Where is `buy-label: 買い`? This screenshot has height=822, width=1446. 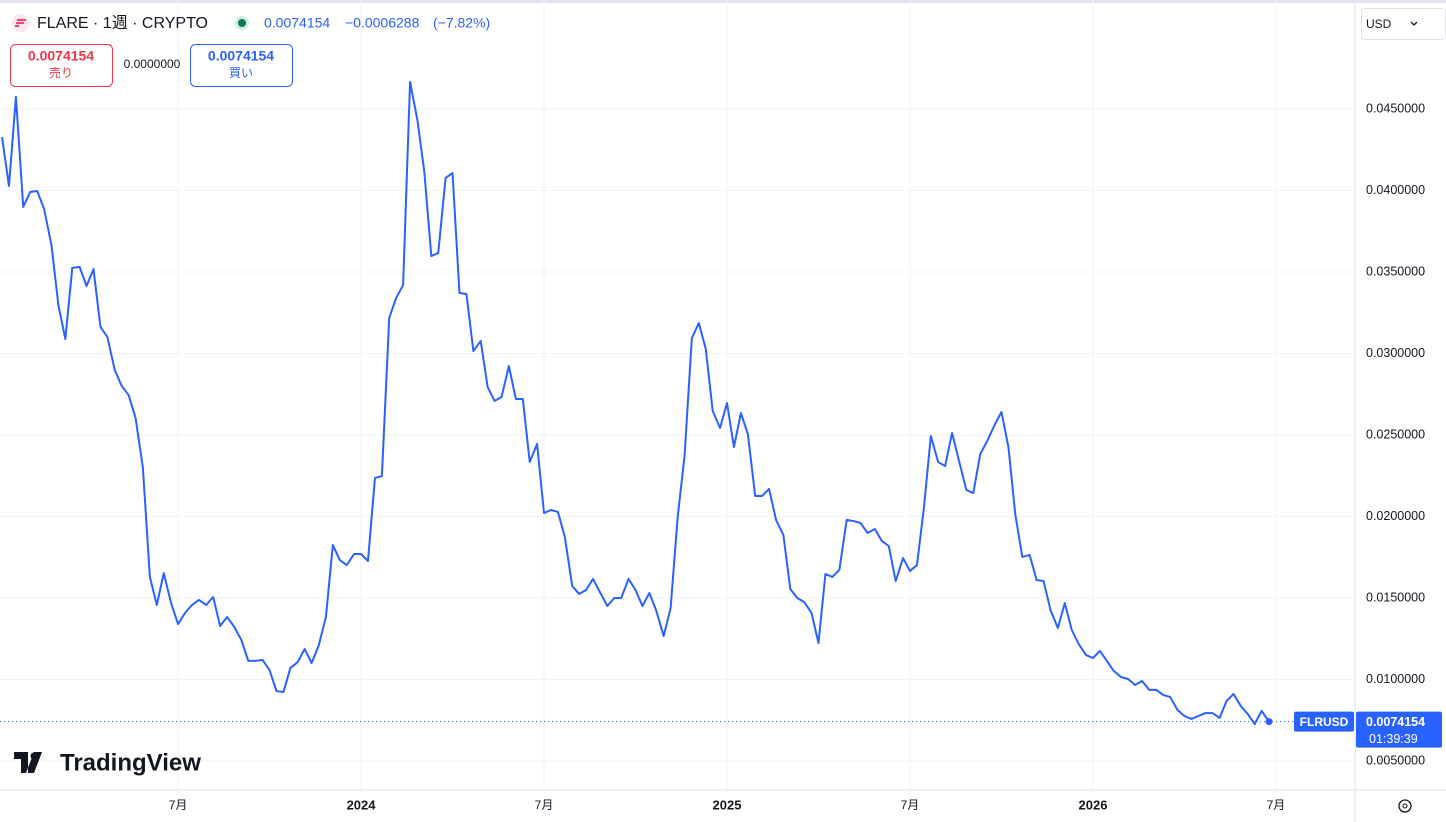
buy-label: 買い is located at coordinates (241, 73).